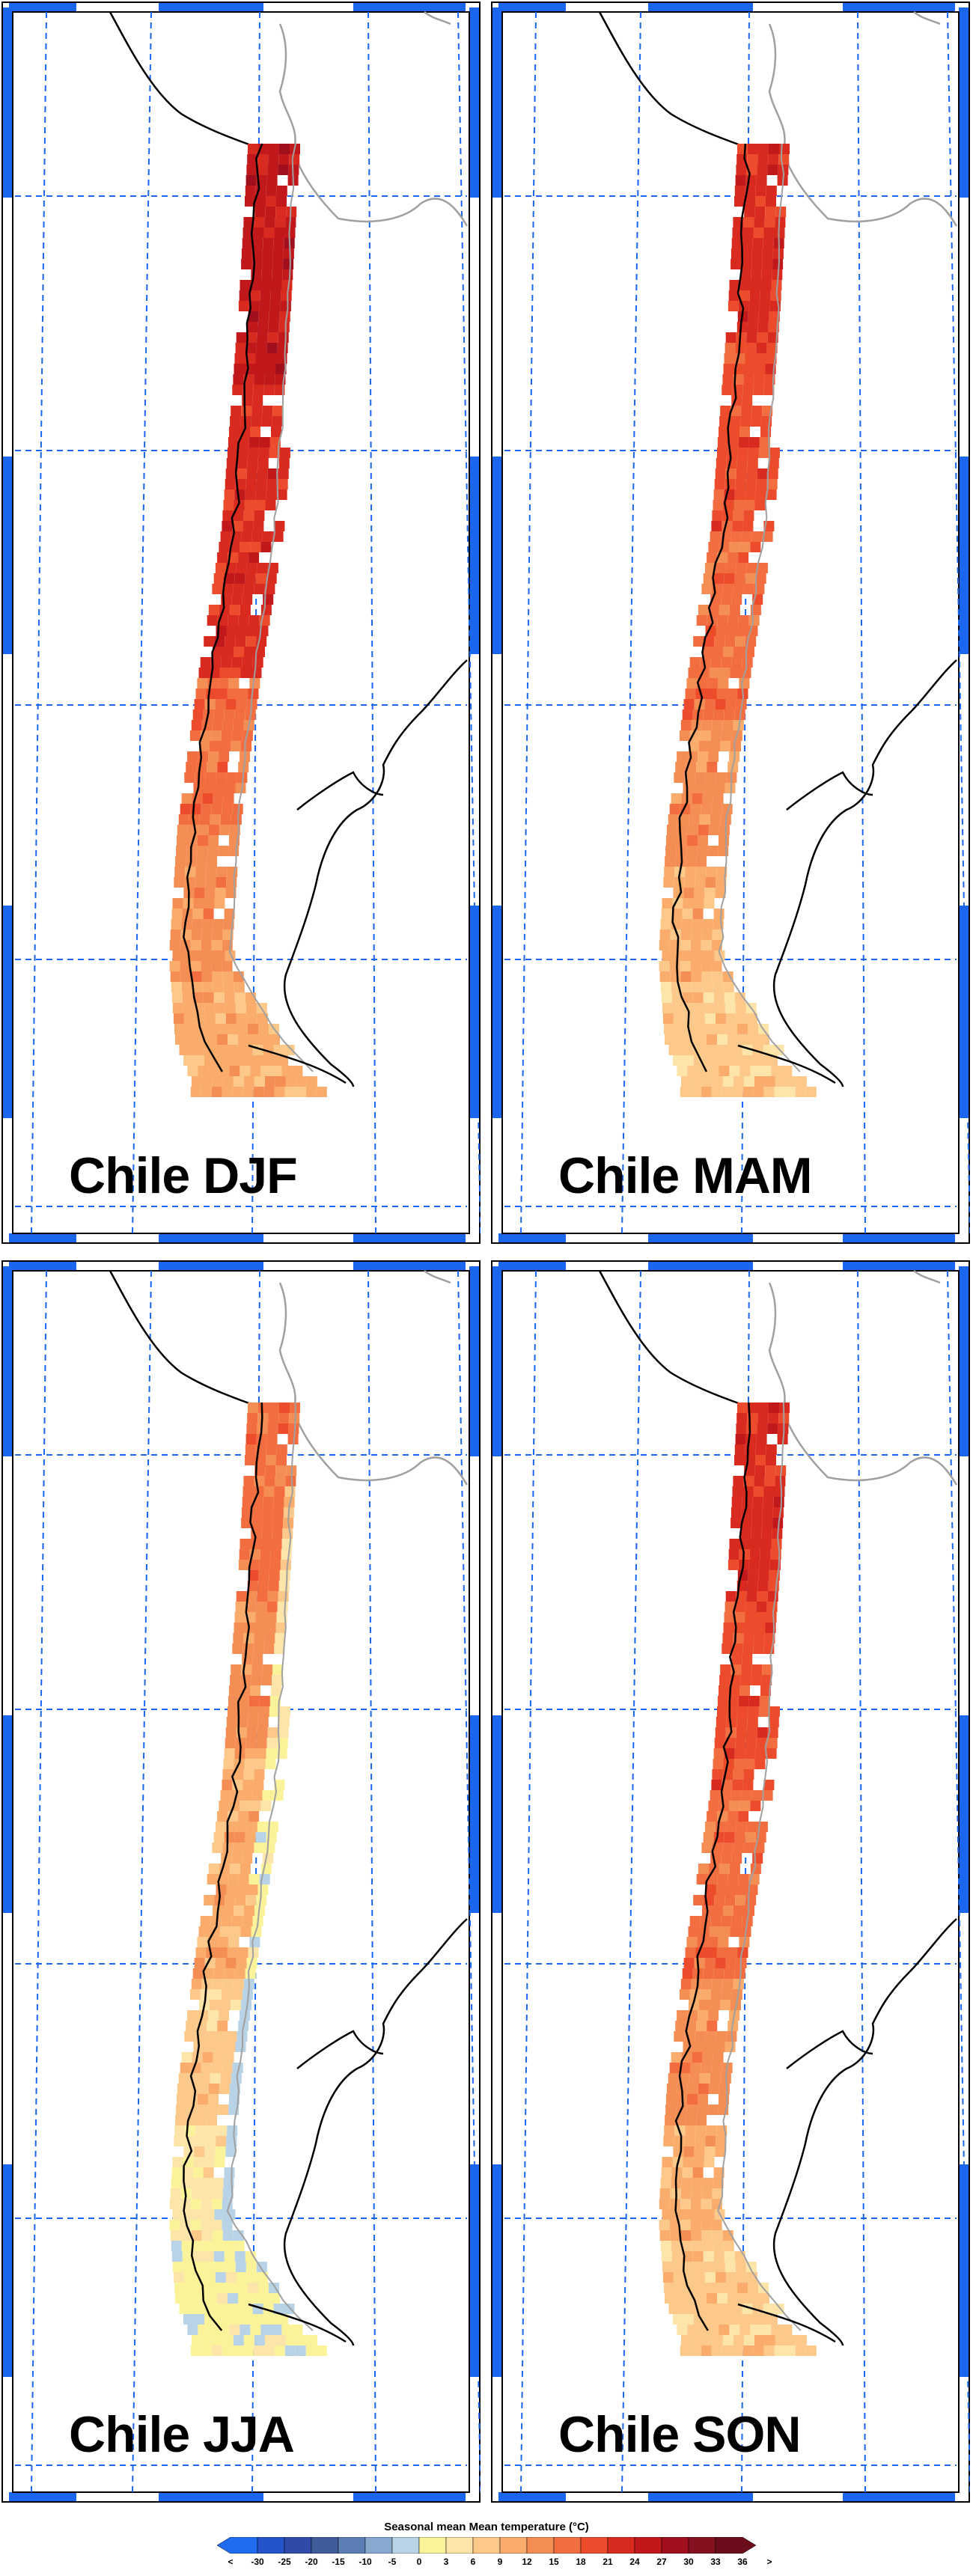 This screenshot has width=973, height=2576. What do you see at coordinates (474, 555) in the screenshot?
I see `frame-bar-right-djf` at bounding box center [474, 555].